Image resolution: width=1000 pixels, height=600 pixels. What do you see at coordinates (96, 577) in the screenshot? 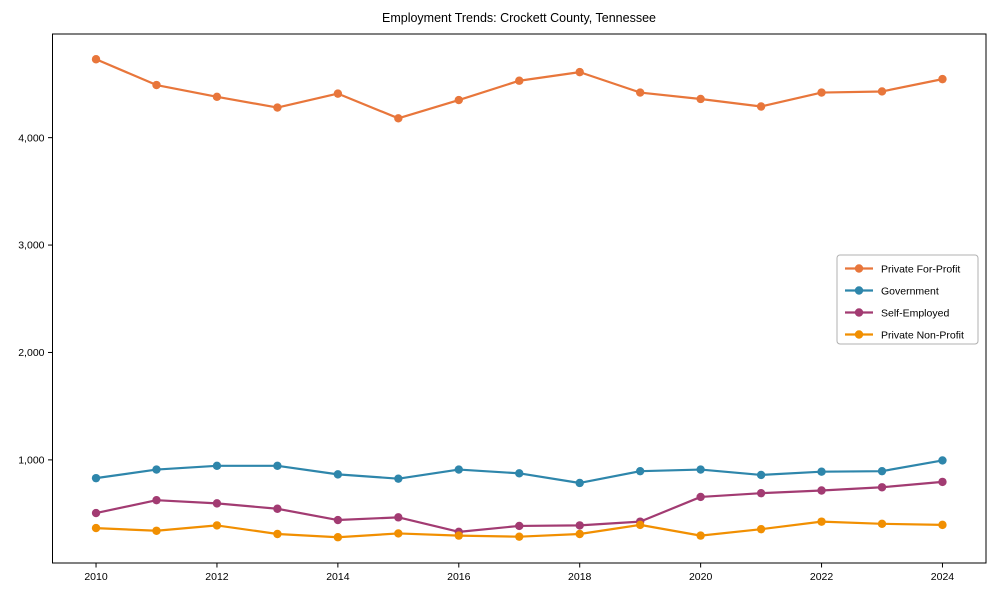
I see `x-tick-label: 2010` at bounding box center [96, 577].